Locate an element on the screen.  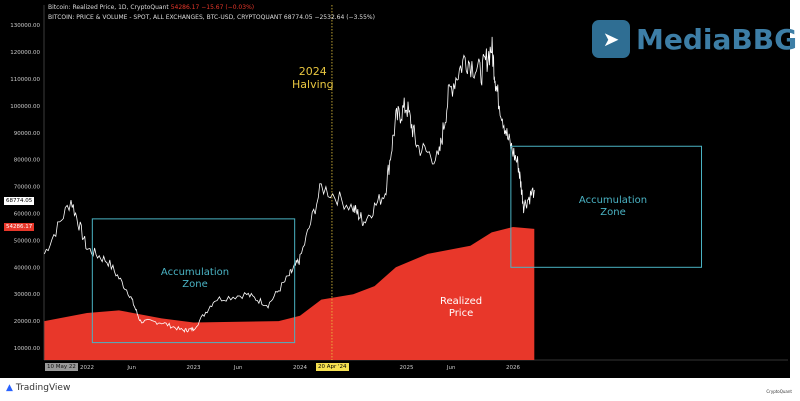
tradingview-logo: ▲ TradingView is located at coordinates (38, 388).